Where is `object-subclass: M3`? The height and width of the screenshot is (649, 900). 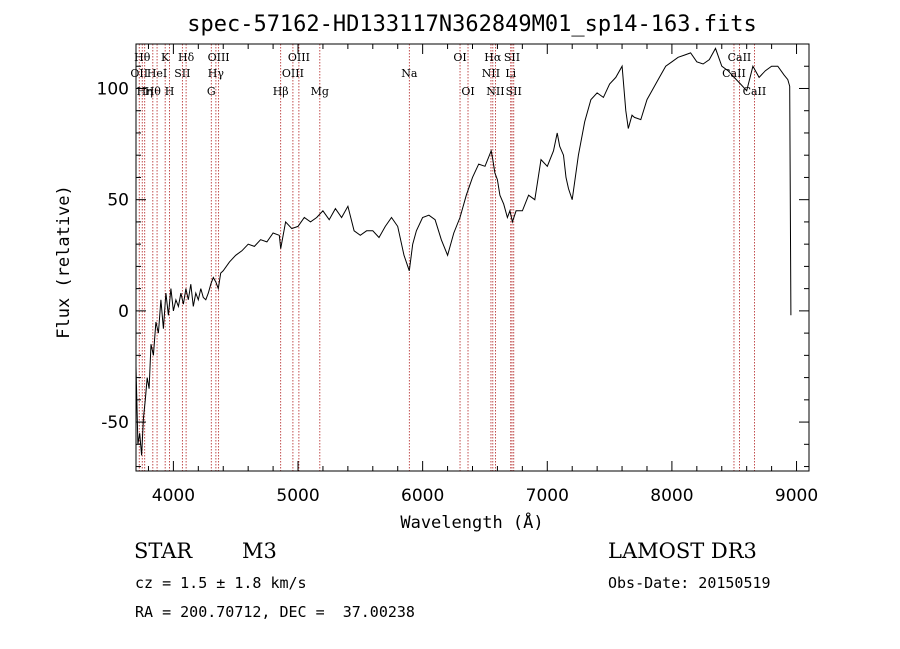 object-subclass: M3 is located at coordinates (259, 551).